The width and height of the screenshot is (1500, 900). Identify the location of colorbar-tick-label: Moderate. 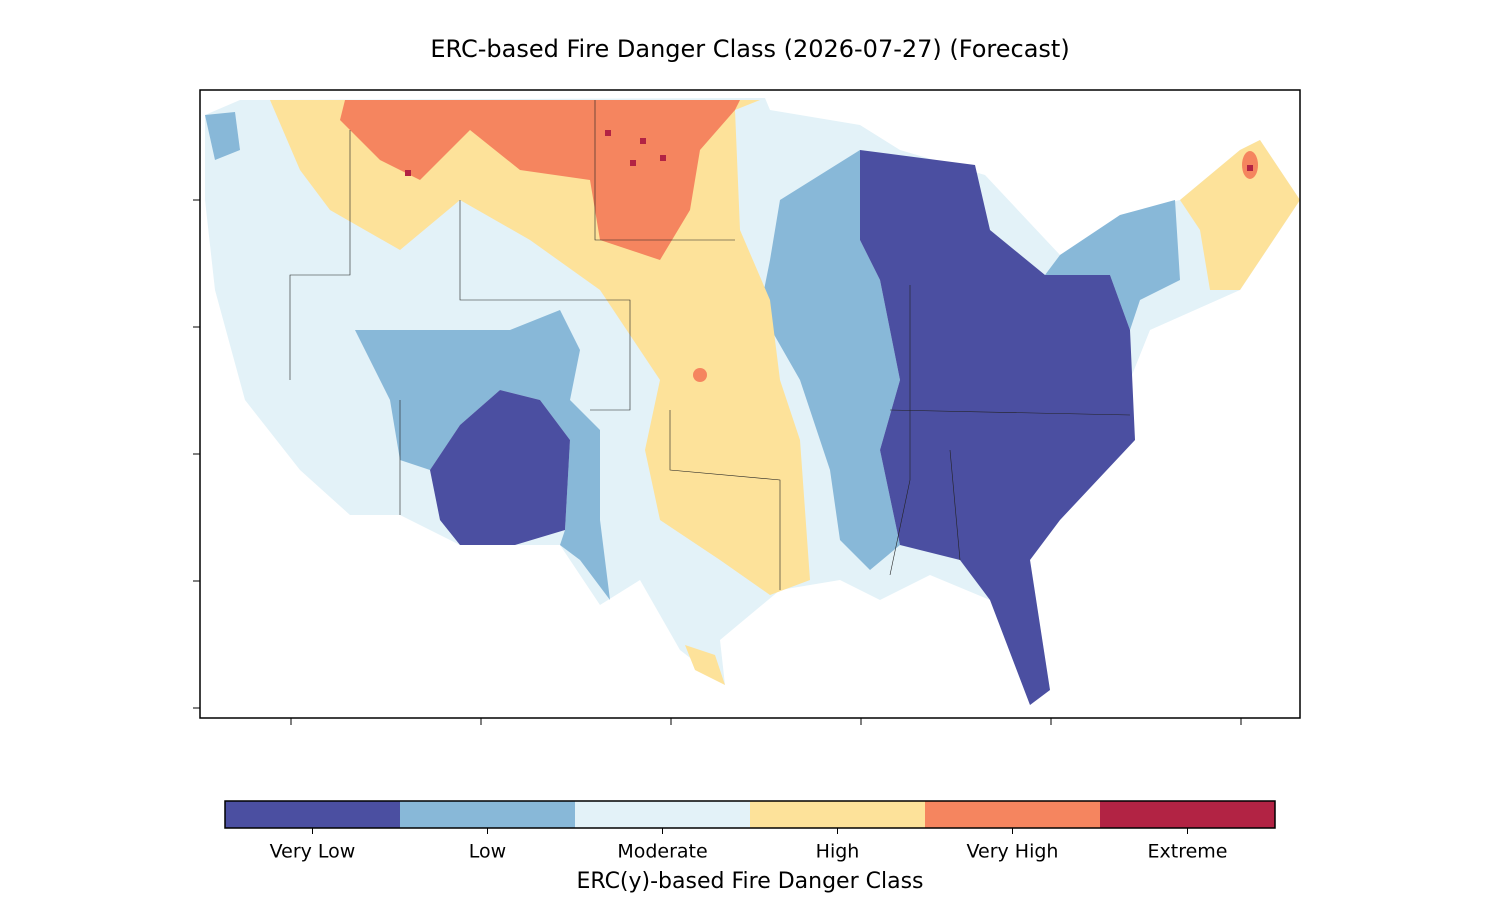
(662, 852).